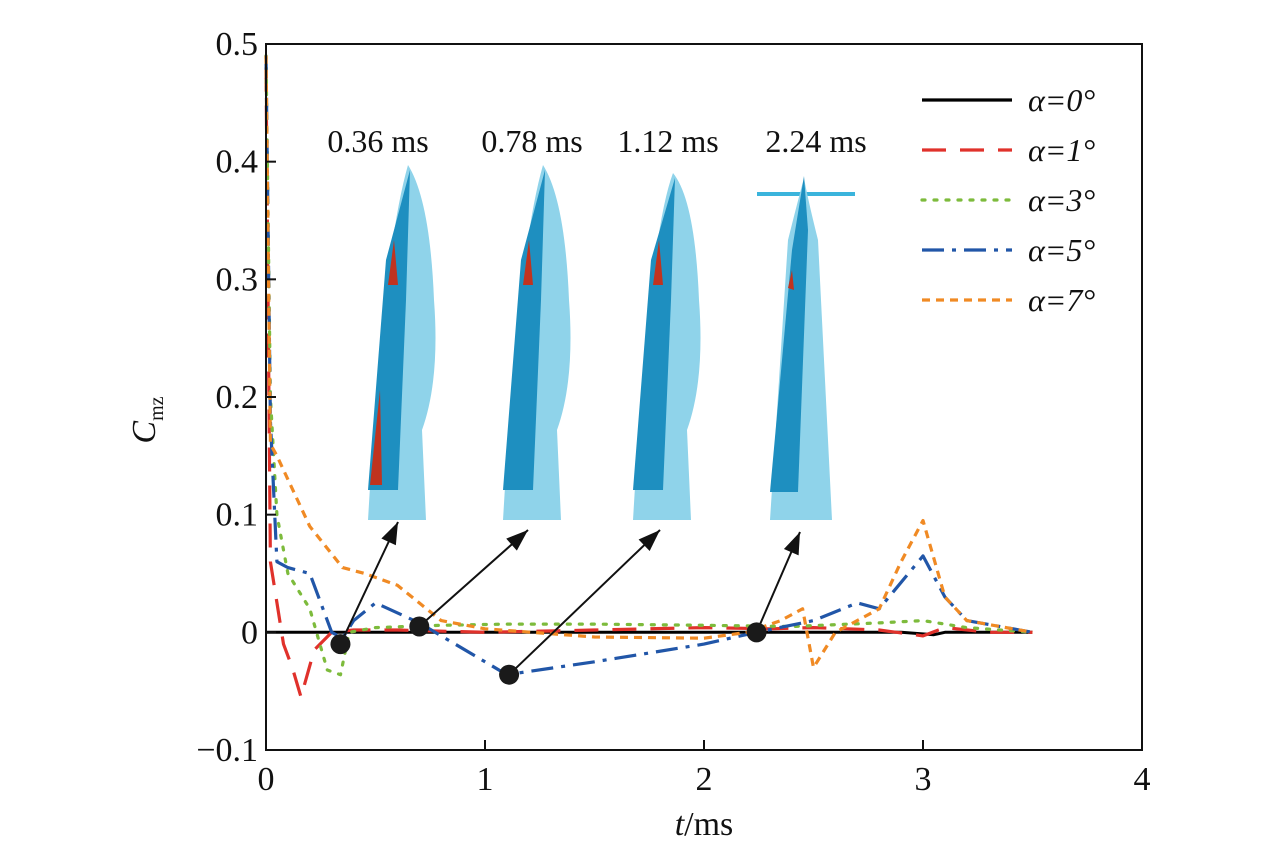 This screenshot has height=849, width=1276. I want to click on y-axis-title: Cmz, so click(147, 419).